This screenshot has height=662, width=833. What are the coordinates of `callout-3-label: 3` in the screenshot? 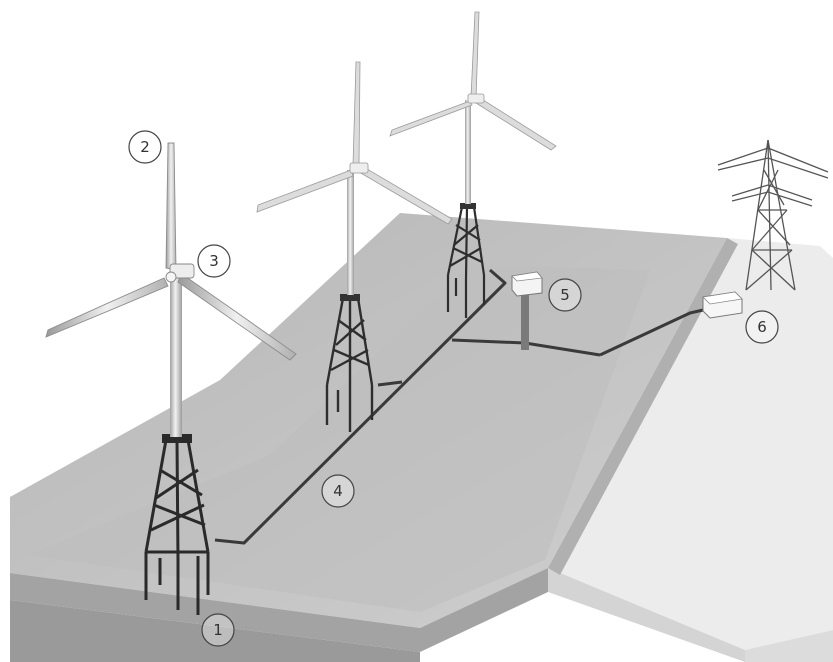 It's located at (214, 261).